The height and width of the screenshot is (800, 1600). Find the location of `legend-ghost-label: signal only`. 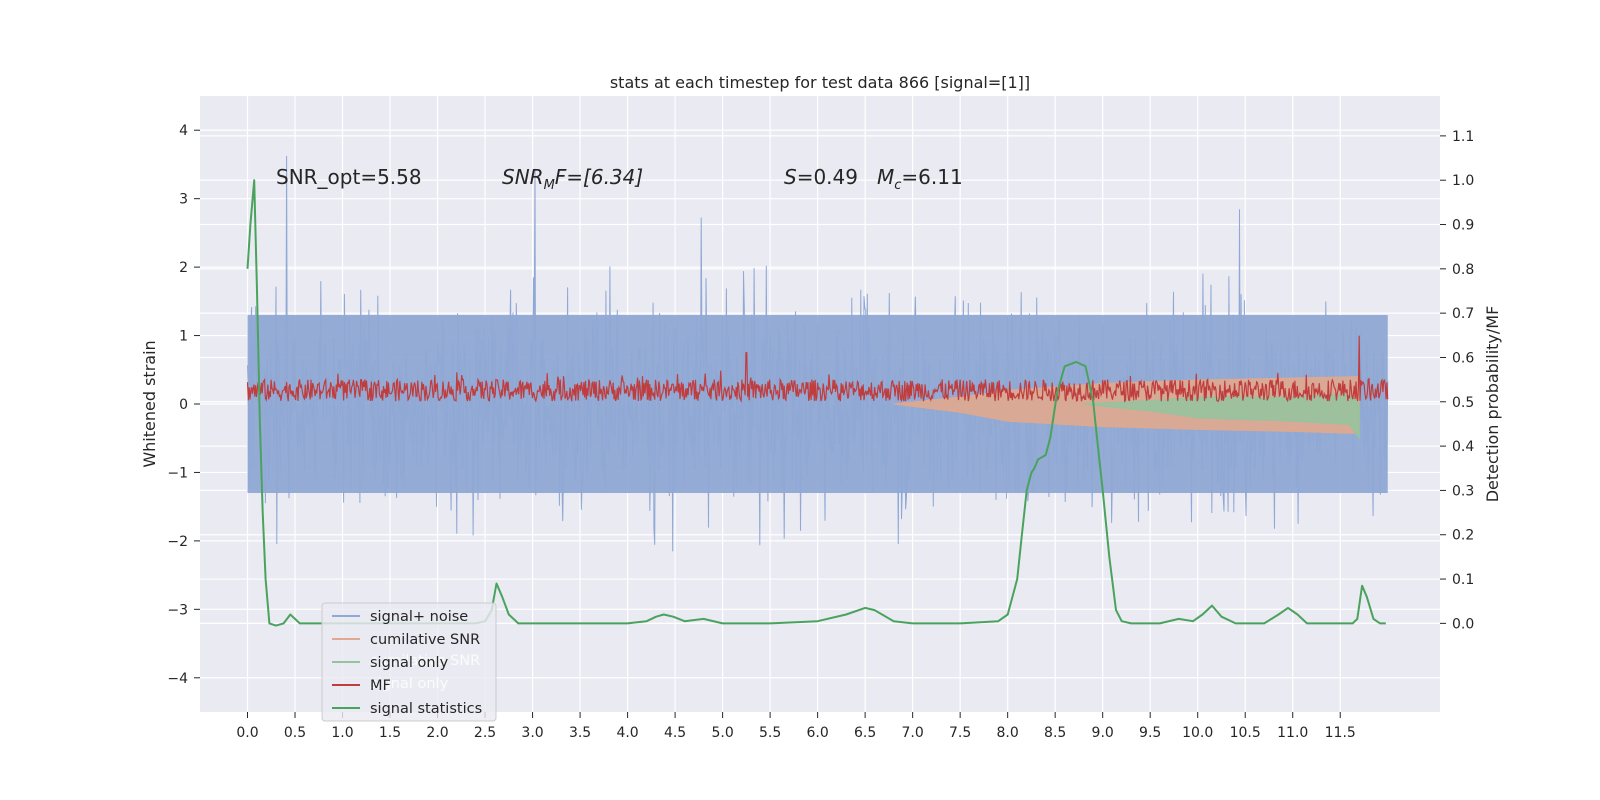

legend-ghost-label: signal only is located at coordinates (409, 684).